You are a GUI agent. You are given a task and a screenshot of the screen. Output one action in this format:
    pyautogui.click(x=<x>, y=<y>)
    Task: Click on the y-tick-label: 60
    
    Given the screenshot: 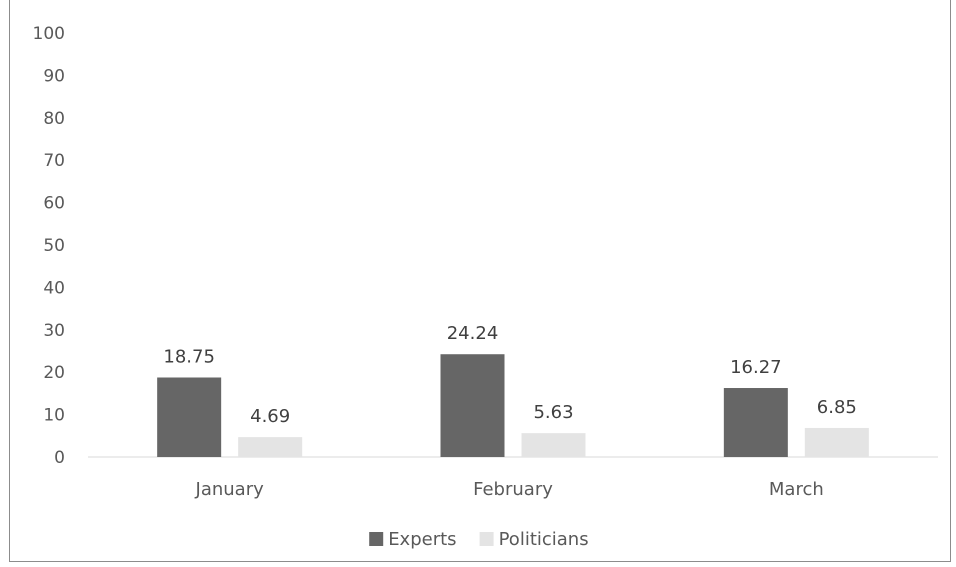 What is the action you would take?
    pyautogui.click(x=54, y=204)
    